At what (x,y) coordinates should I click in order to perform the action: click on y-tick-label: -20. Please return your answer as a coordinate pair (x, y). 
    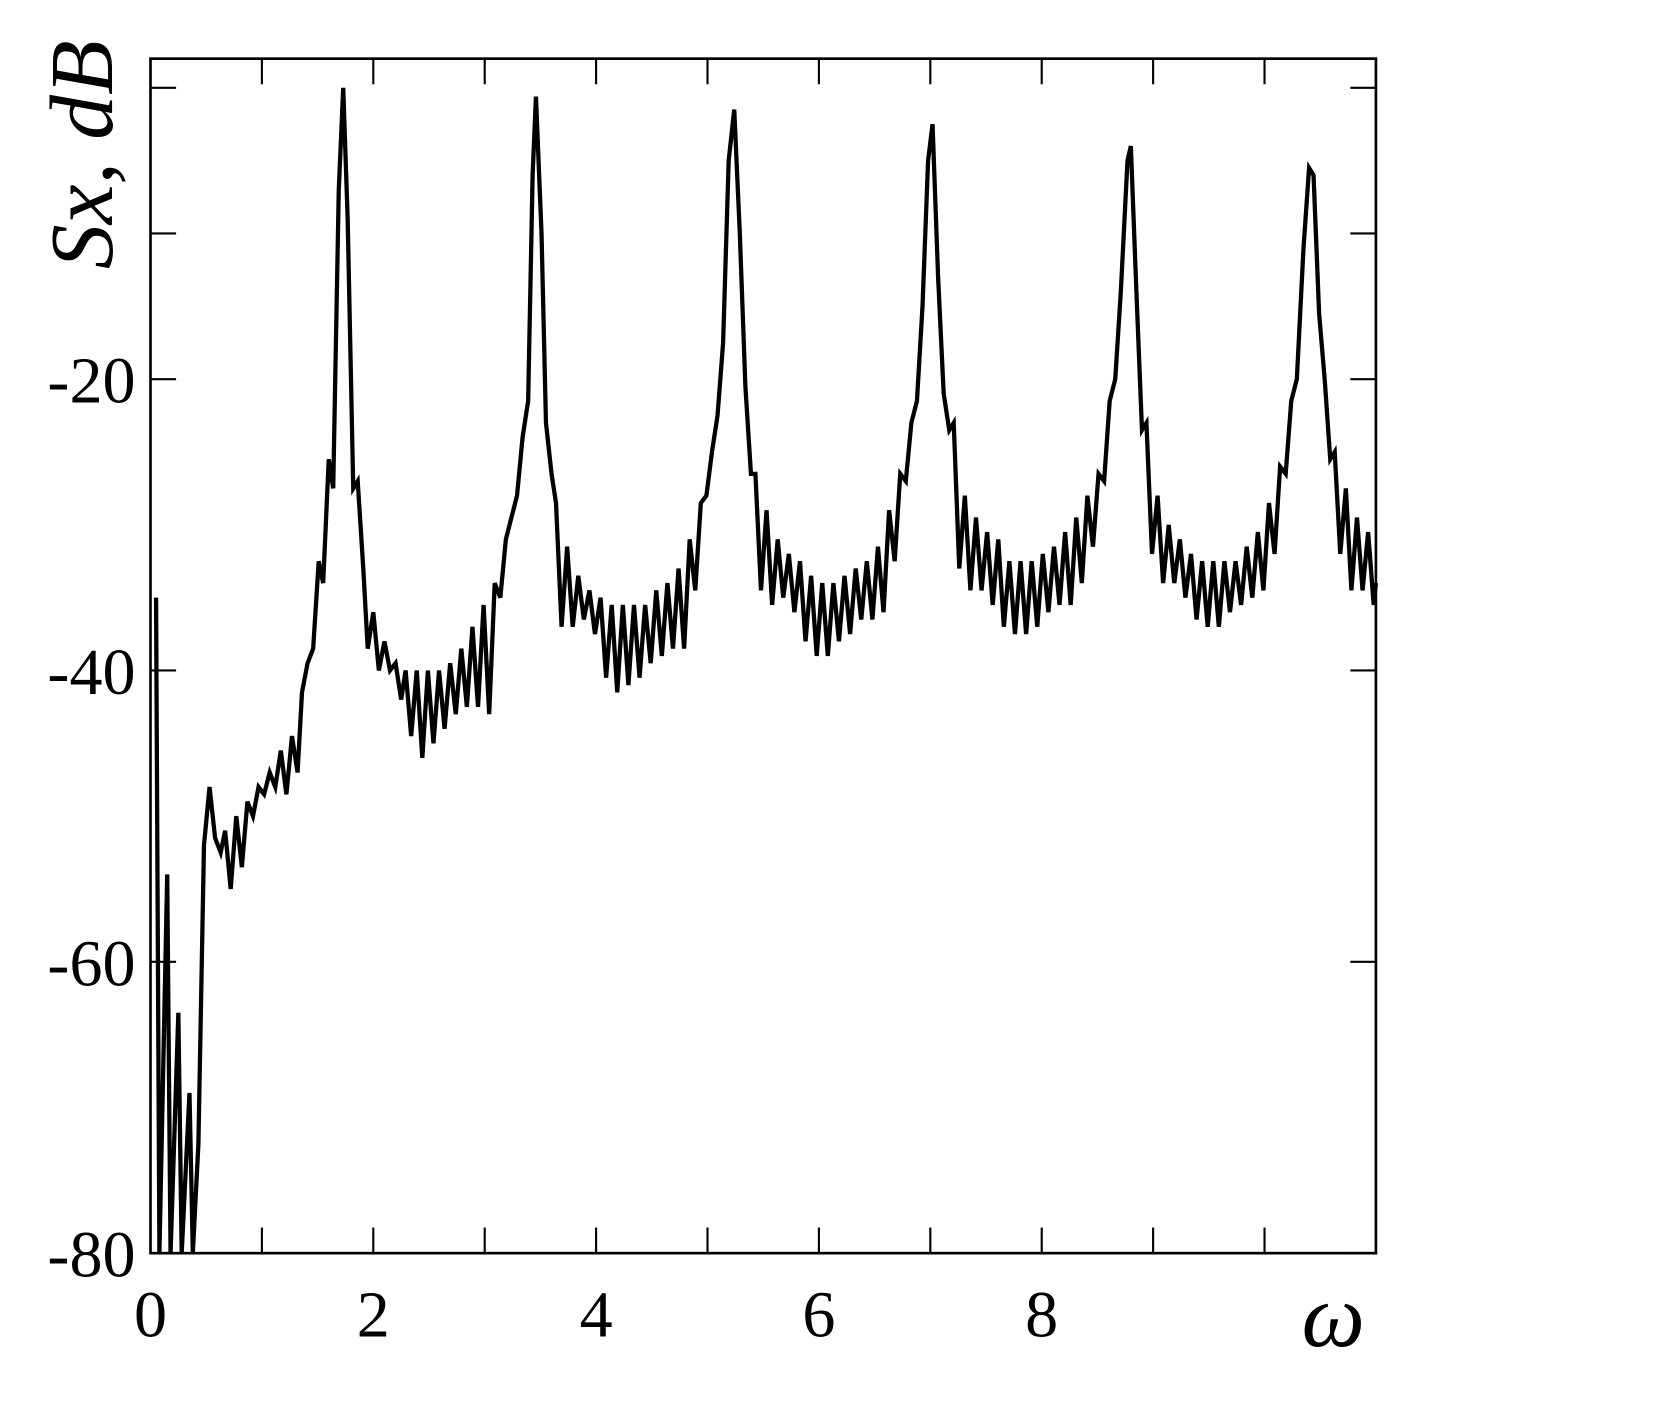
    Looking at the image, I should click on (91, 381).